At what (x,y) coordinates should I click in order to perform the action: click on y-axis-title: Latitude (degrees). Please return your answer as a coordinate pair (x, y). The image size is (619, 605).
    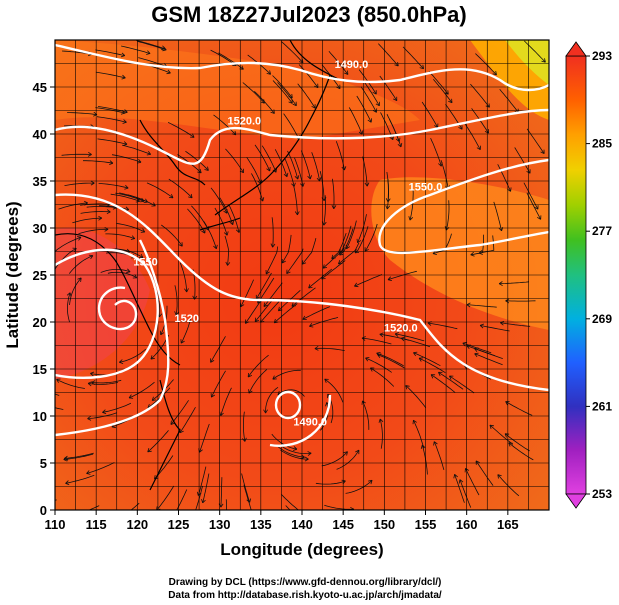
    Looking at the image, I should click on (12, 274).